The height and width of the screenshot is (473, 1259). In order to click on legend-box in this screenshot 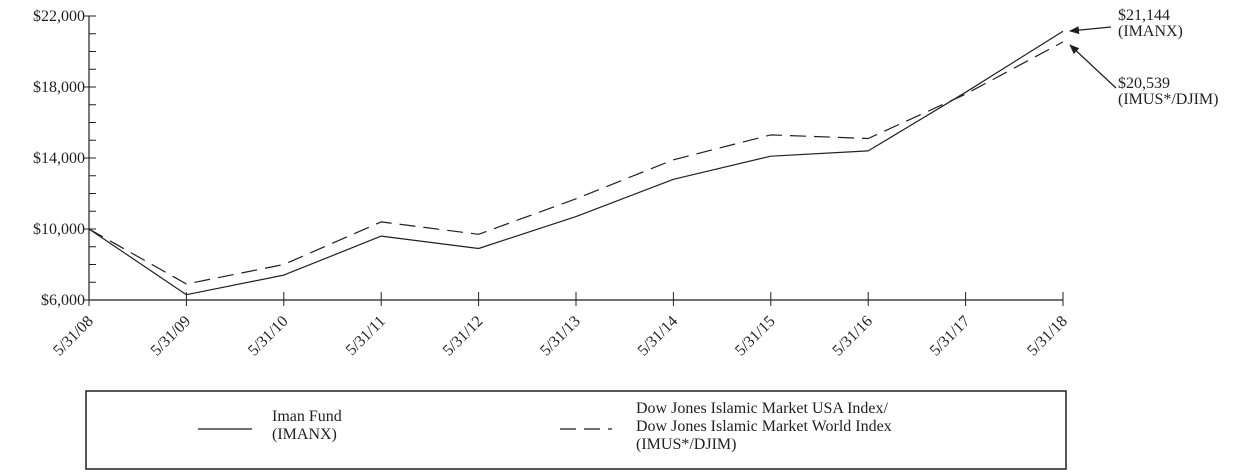, I will do `click(576, 430)`.